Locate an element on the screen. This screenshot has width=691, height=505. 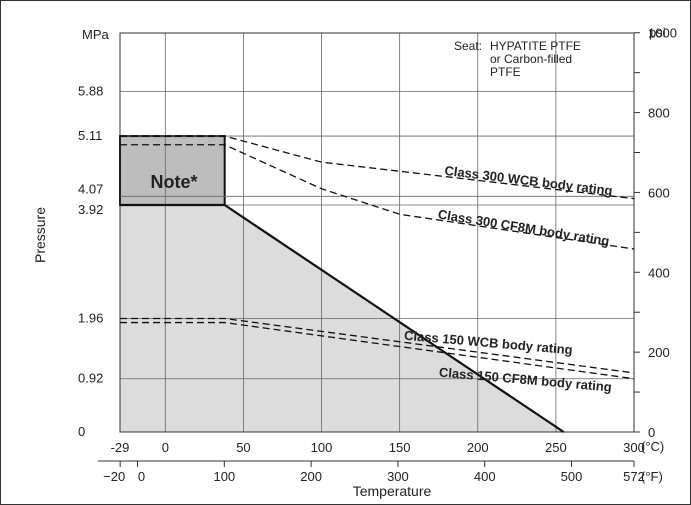
y-tick-label-mpa: 5.88 is located at coordinates (90, 90).